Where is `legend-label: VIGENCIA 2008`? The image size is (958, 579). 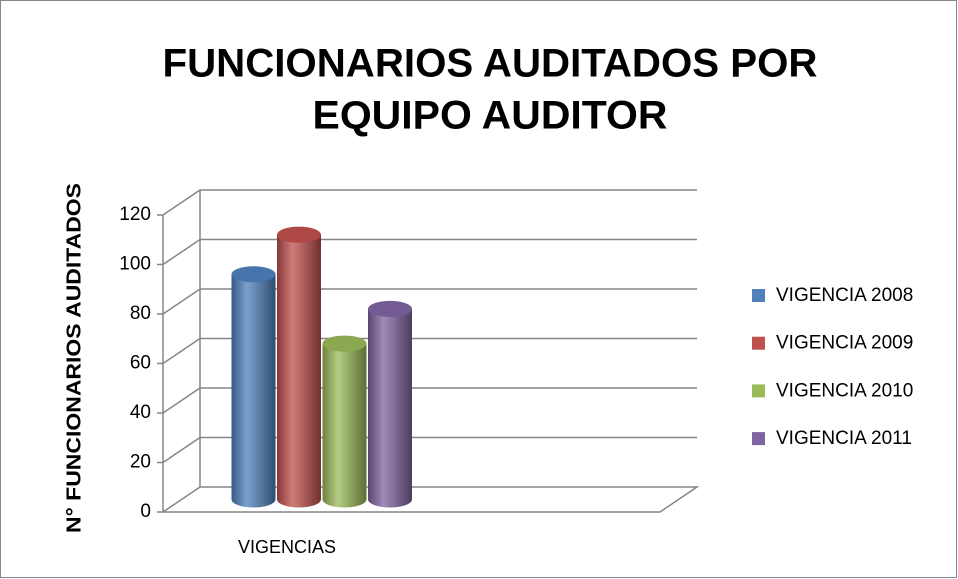
legend-label: VIGENCIA 2008 is located at coordinates (844, 295).